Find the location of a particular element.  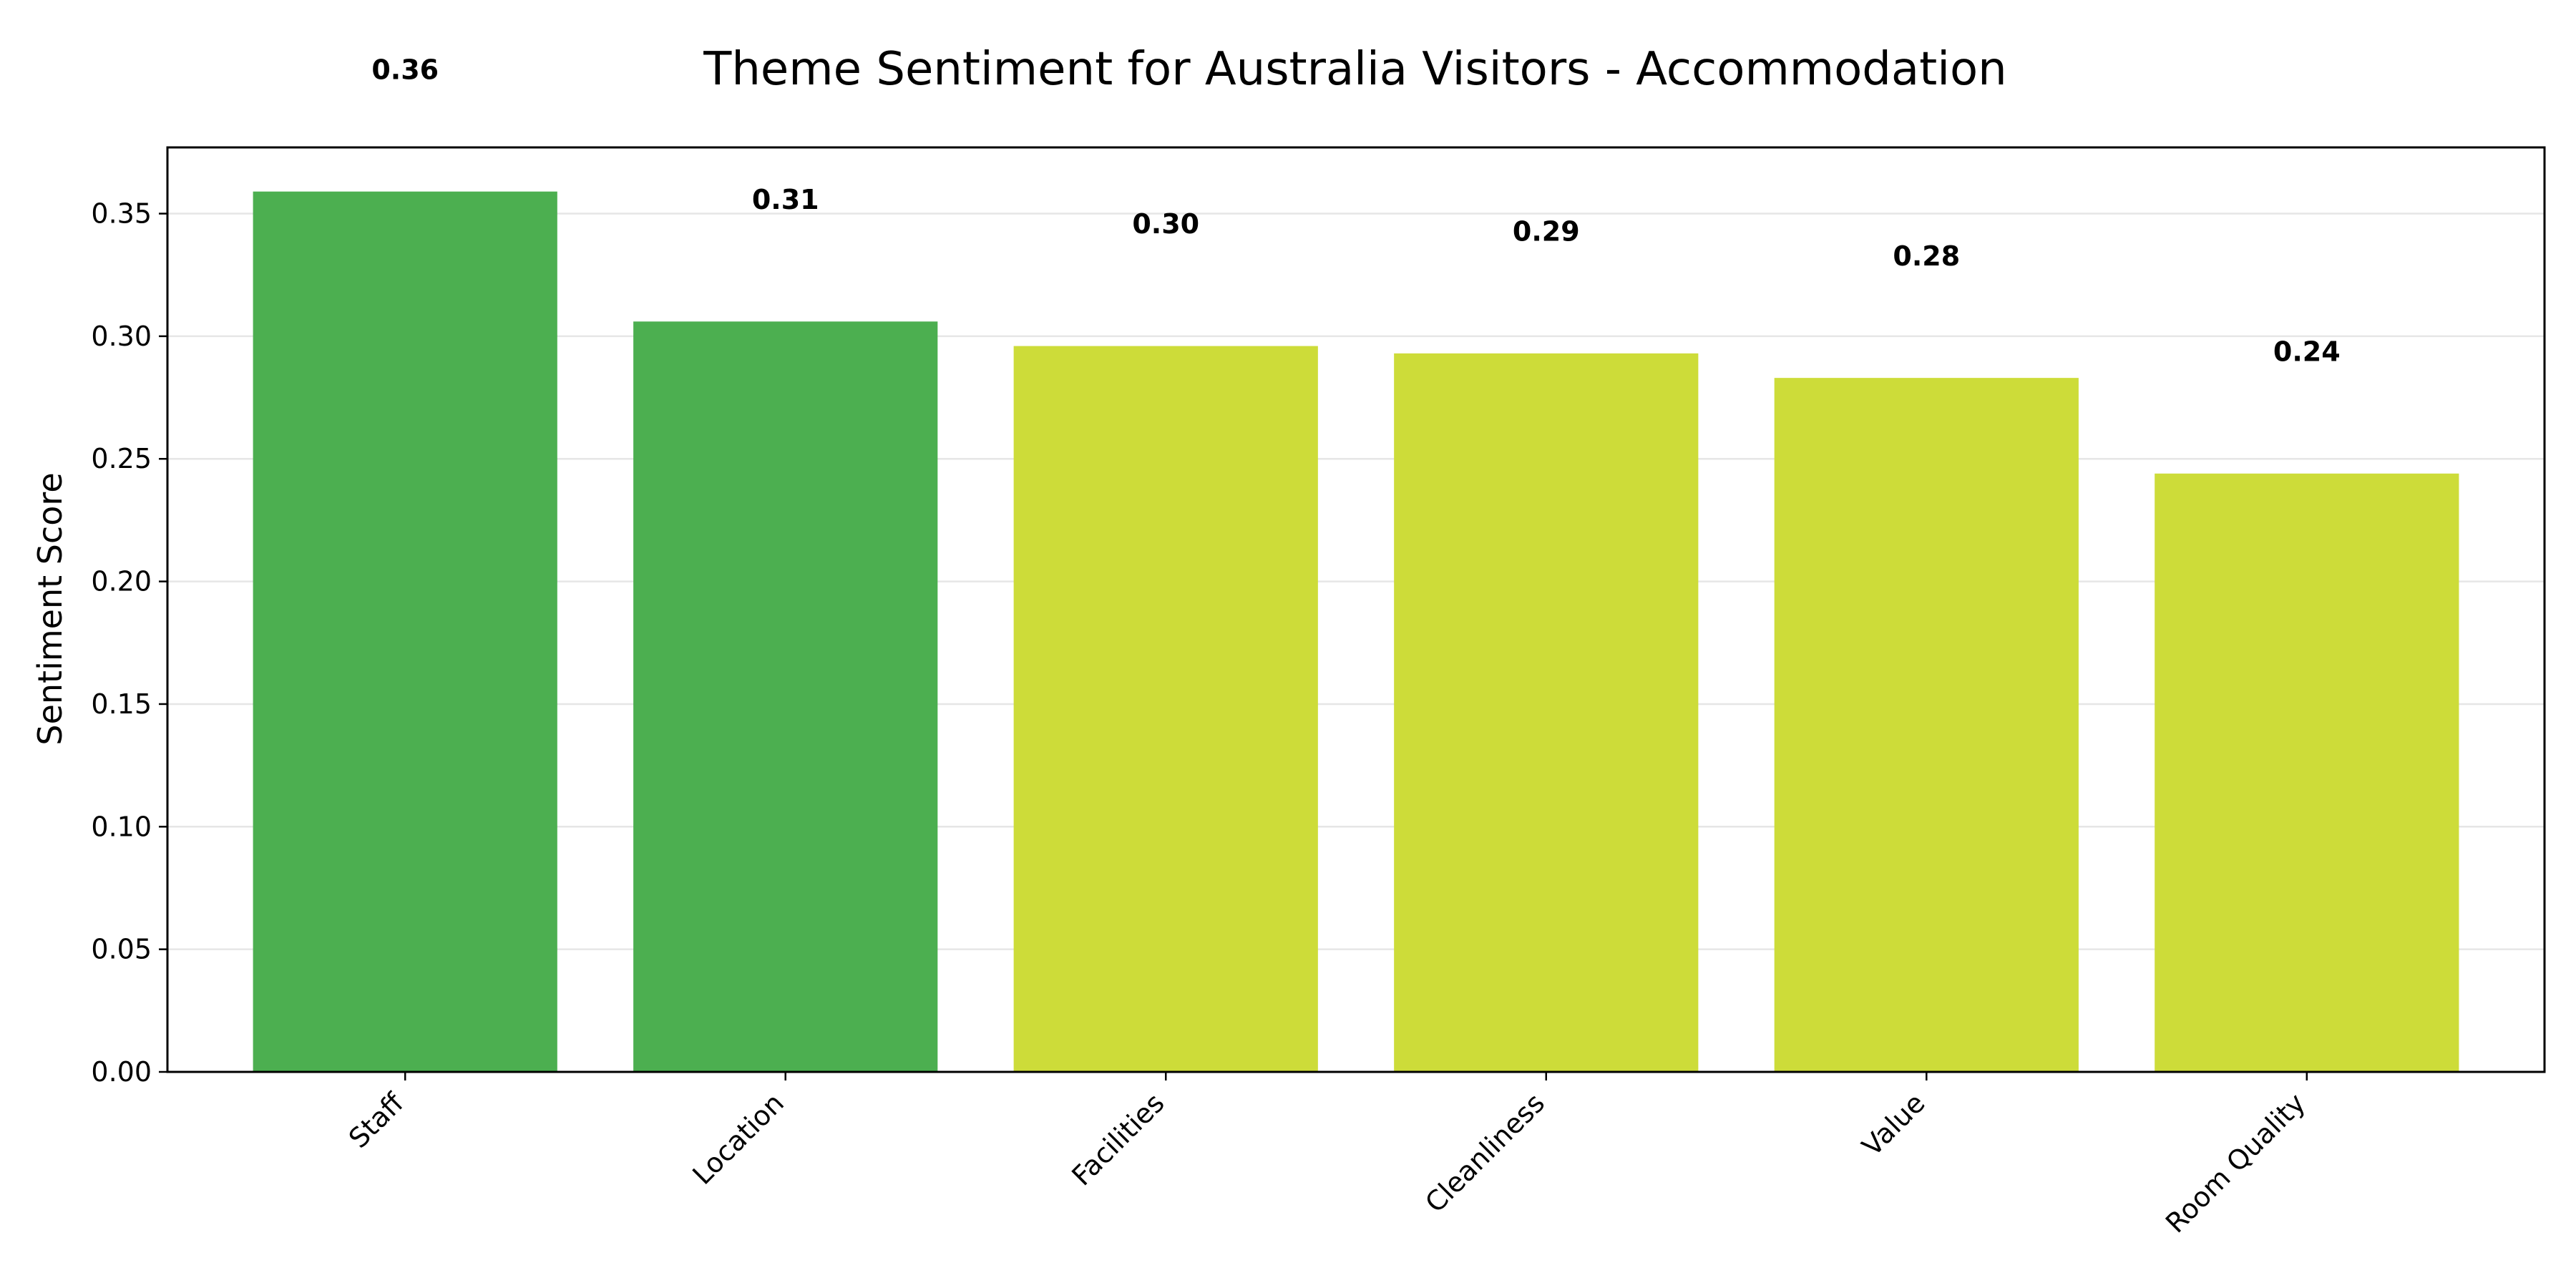

bar-value-label: 0.31 is located at coordinates (785, 199).